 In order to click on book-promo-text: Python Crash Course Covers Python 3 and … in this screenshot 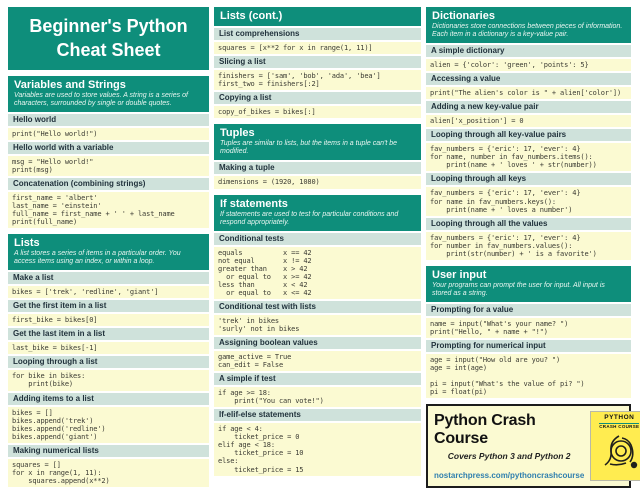, I will do `click(509, 446)`.